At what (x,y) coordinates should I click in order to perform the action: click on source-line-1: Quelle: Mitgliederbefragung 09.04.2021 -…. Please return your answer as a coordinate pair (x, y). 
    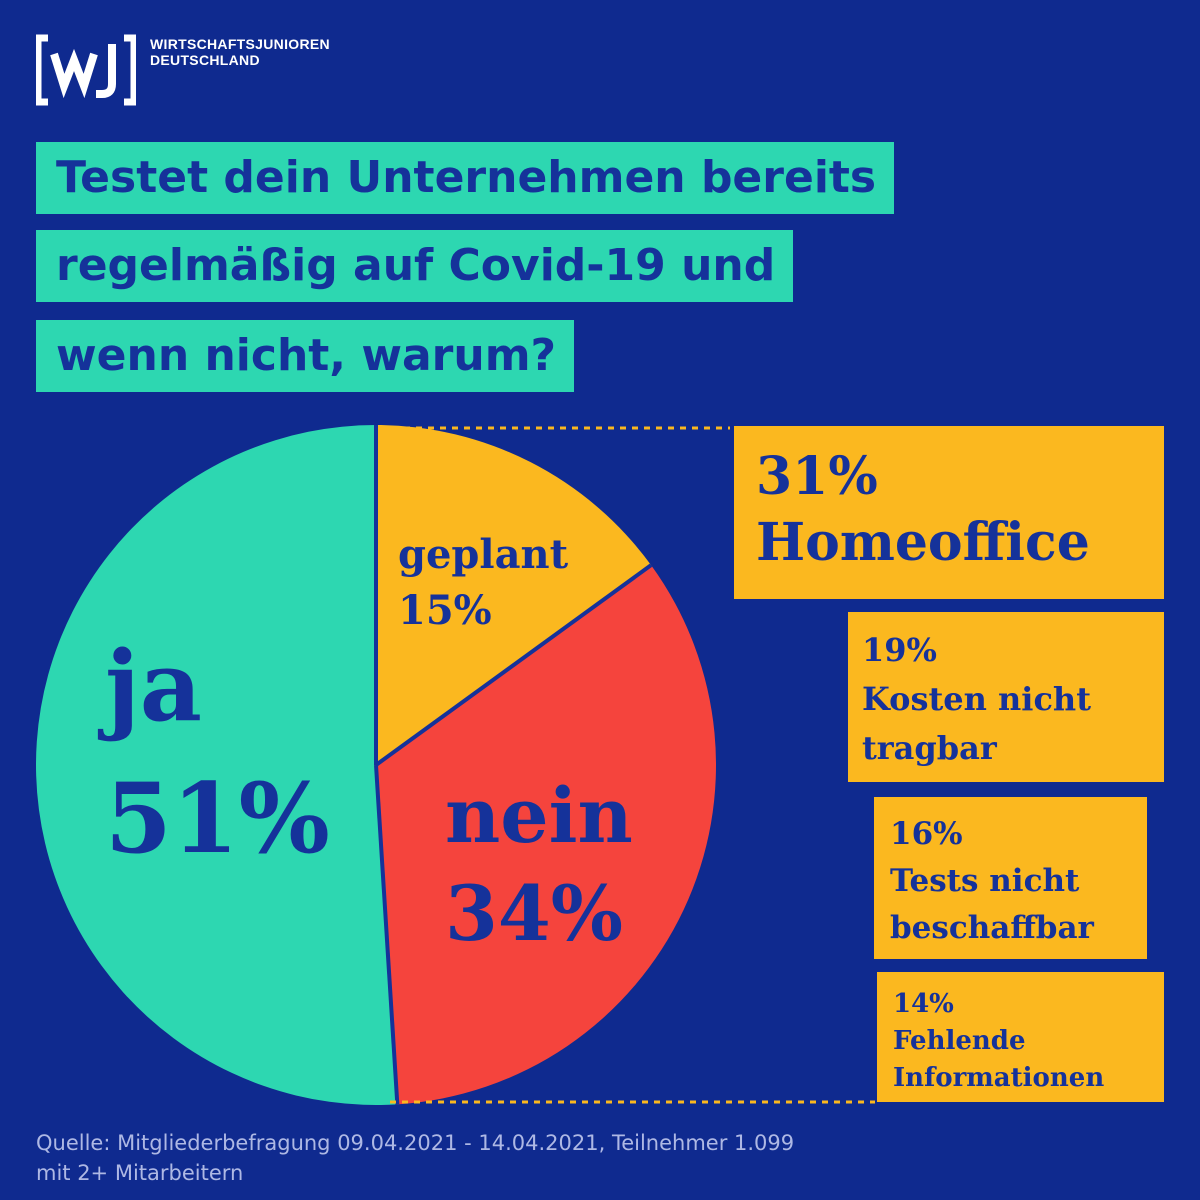
    Looking at the image, I should click on (415, 1143).